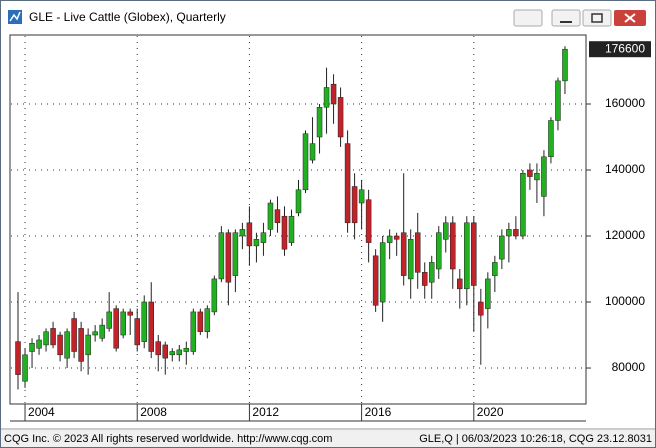  I want to click on title-bar, so click(328, 17).